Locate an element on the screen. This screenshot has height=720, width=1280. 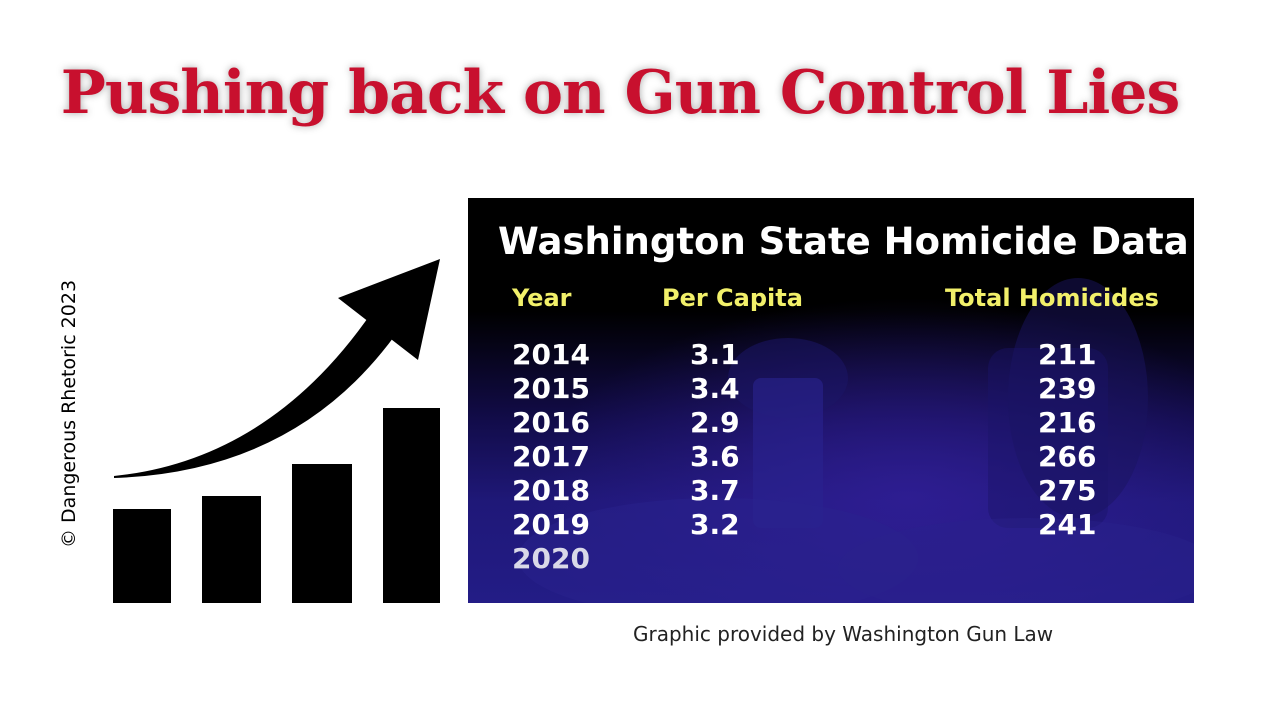
table-row: 2020 is located at coordinates (831, 559).